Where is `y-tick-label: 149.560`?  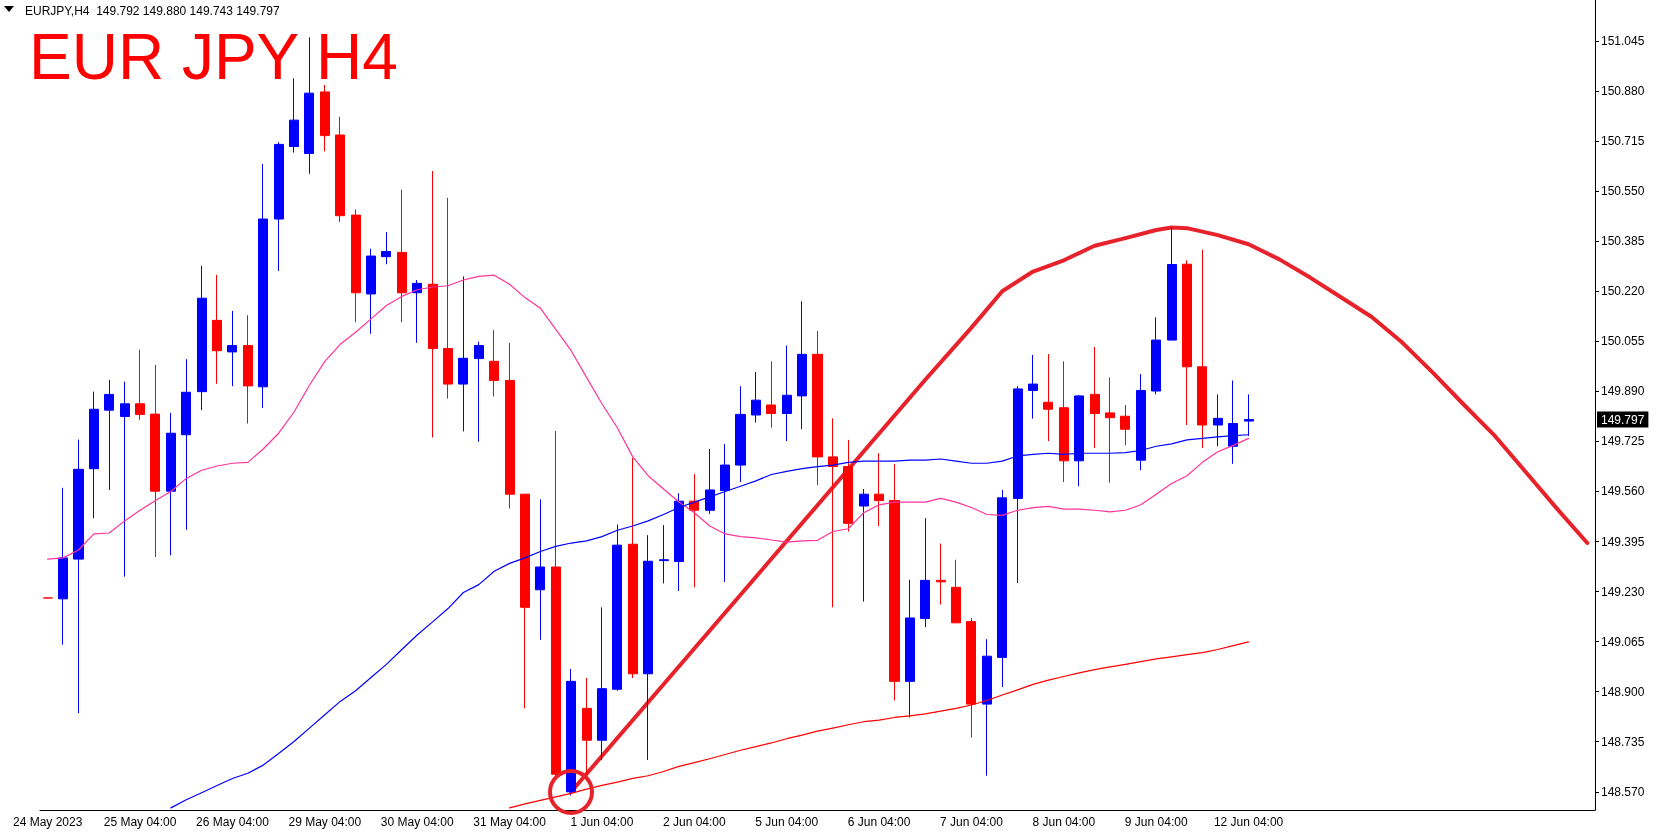 y-tick-label: 149.560 is located at coordinates (1623, 491).